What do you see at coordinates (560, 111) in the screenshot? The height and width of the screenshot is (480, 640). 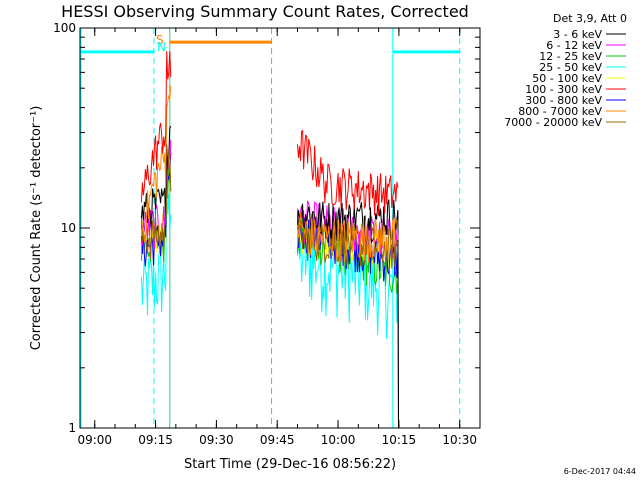 I see `legend-label: 800 - 7000 keV` at bounding box center [560, 111].